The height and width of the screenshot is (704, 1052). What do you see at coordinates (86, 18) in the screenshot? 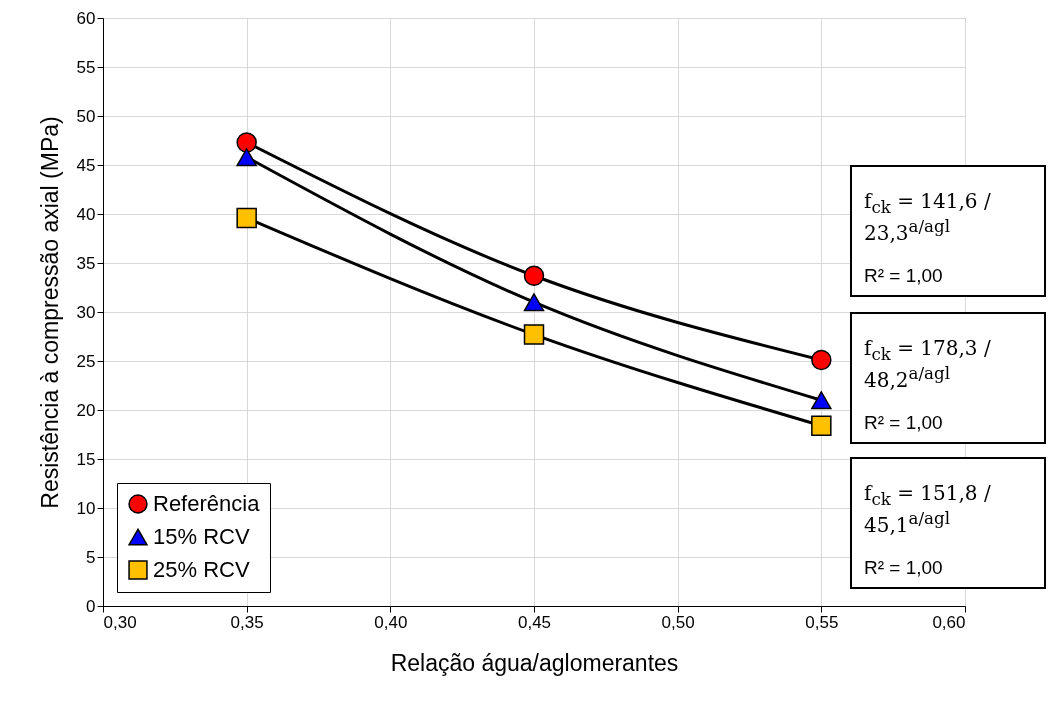
I see `y-tick-label: 60` at bounding box center [86, 18].